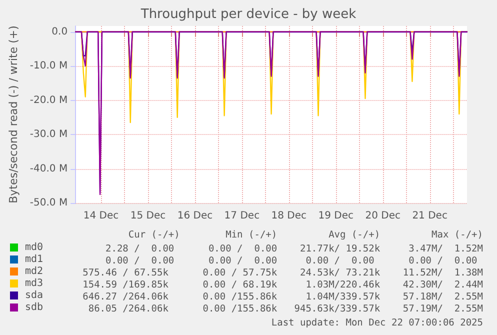 The image size is (497, 335). I want to click on y-tick-label: 0.0, so click(60, 32).